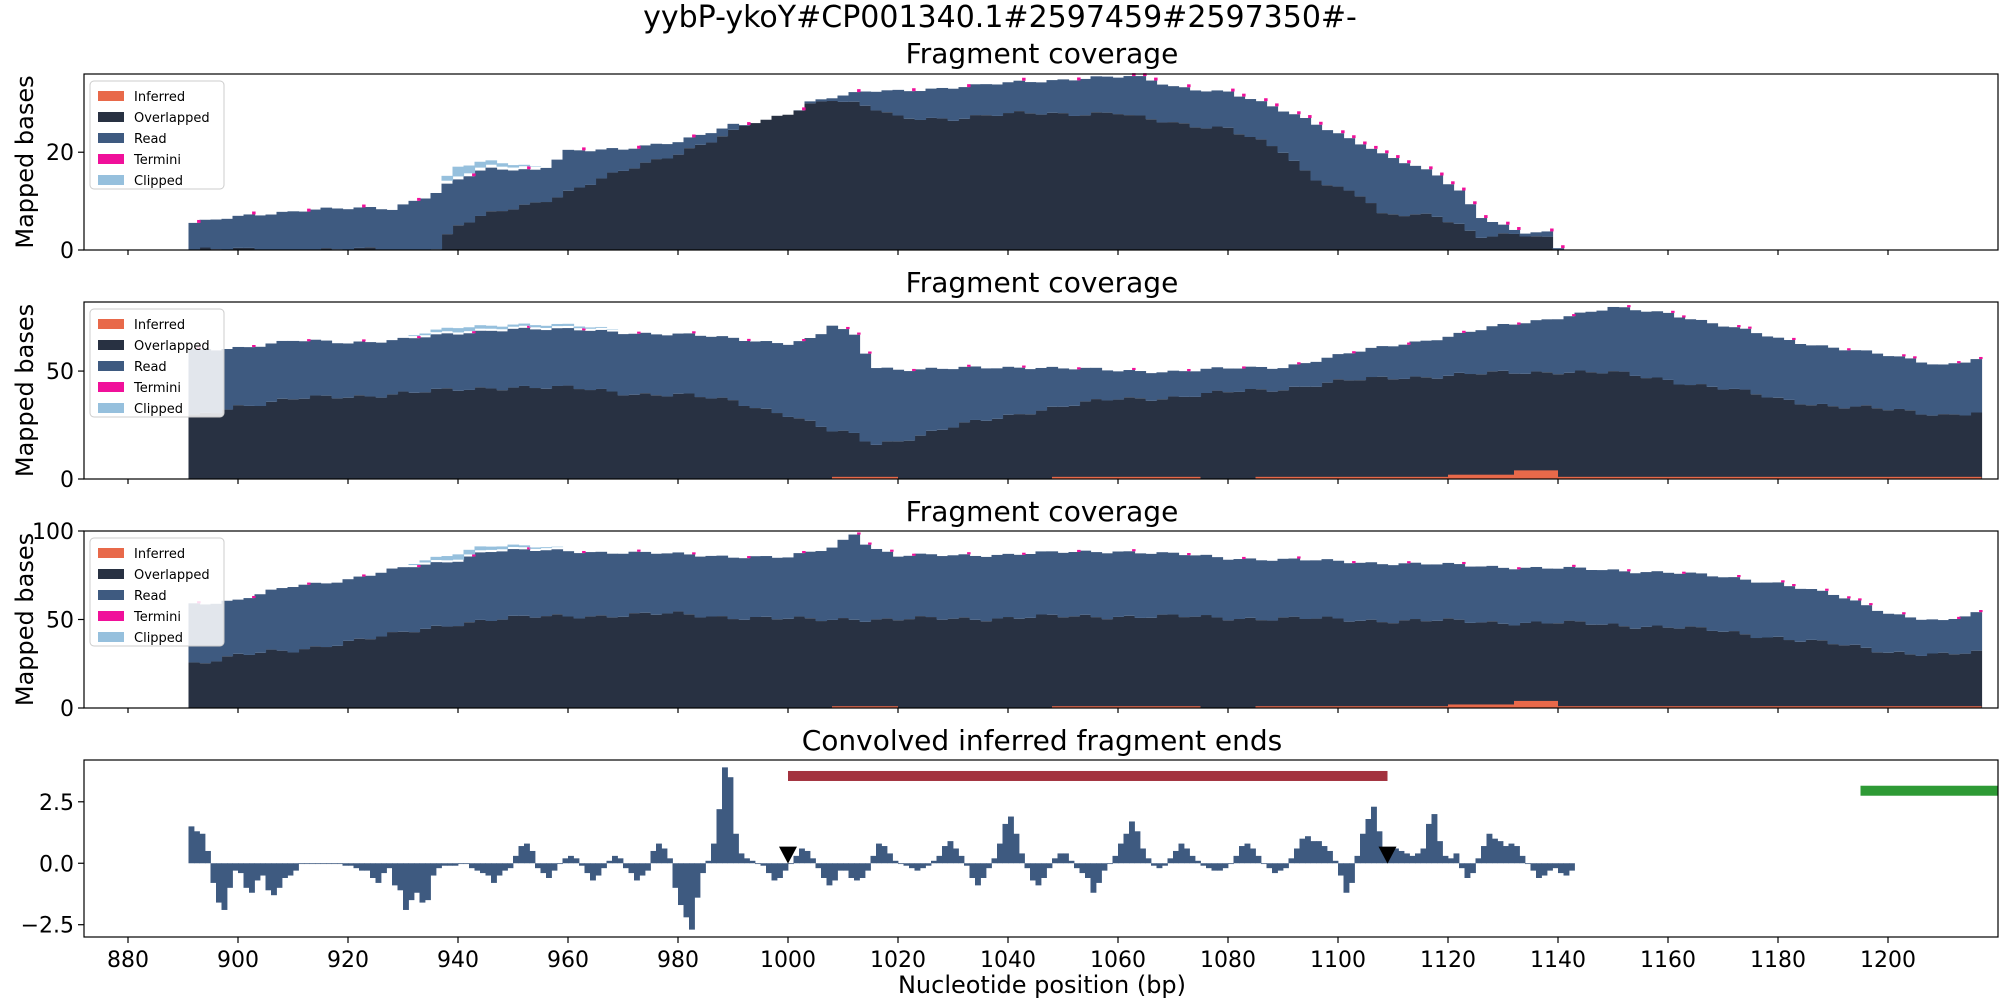 This screenshot has height=1000, width=2000. Describe the element at coordinates (111, 595) in the screenshot. I see `legend-swatch-read` at that location.